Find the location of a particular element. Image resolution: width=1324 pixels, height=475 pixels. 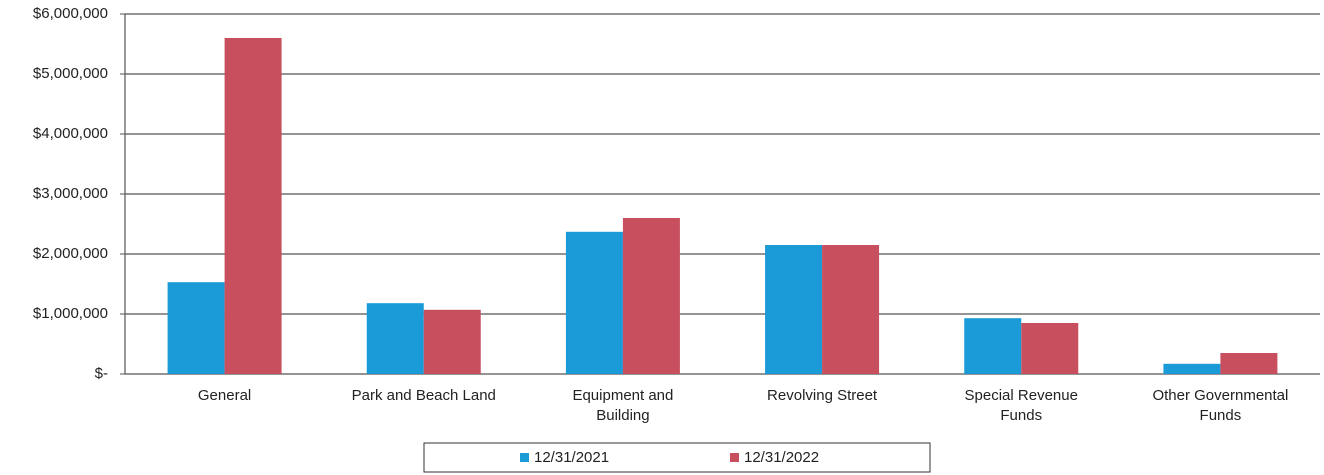

x-tick-label: General is located at coordinates (224, 395).